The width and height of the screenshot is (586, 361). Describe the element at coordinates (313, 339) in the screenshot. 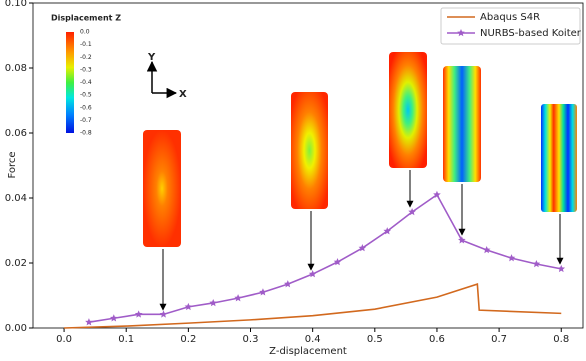

I see `x-tick-label: 0.4` at that location.